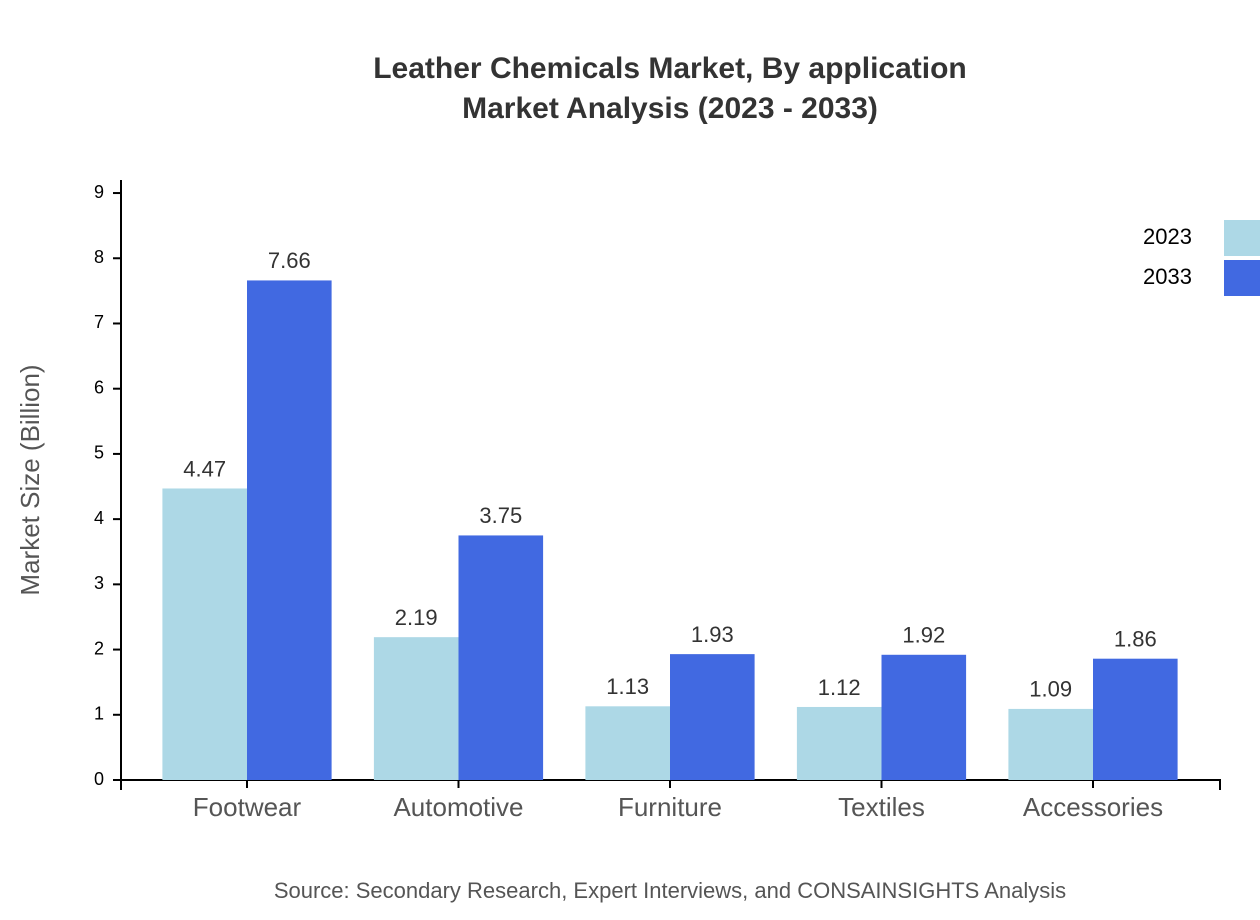 The height and width of the screenshot is (920, 1260). Describe the element at coordinates (99, 192) in the screenshot. I see `y-tick-label: 9` at that location.